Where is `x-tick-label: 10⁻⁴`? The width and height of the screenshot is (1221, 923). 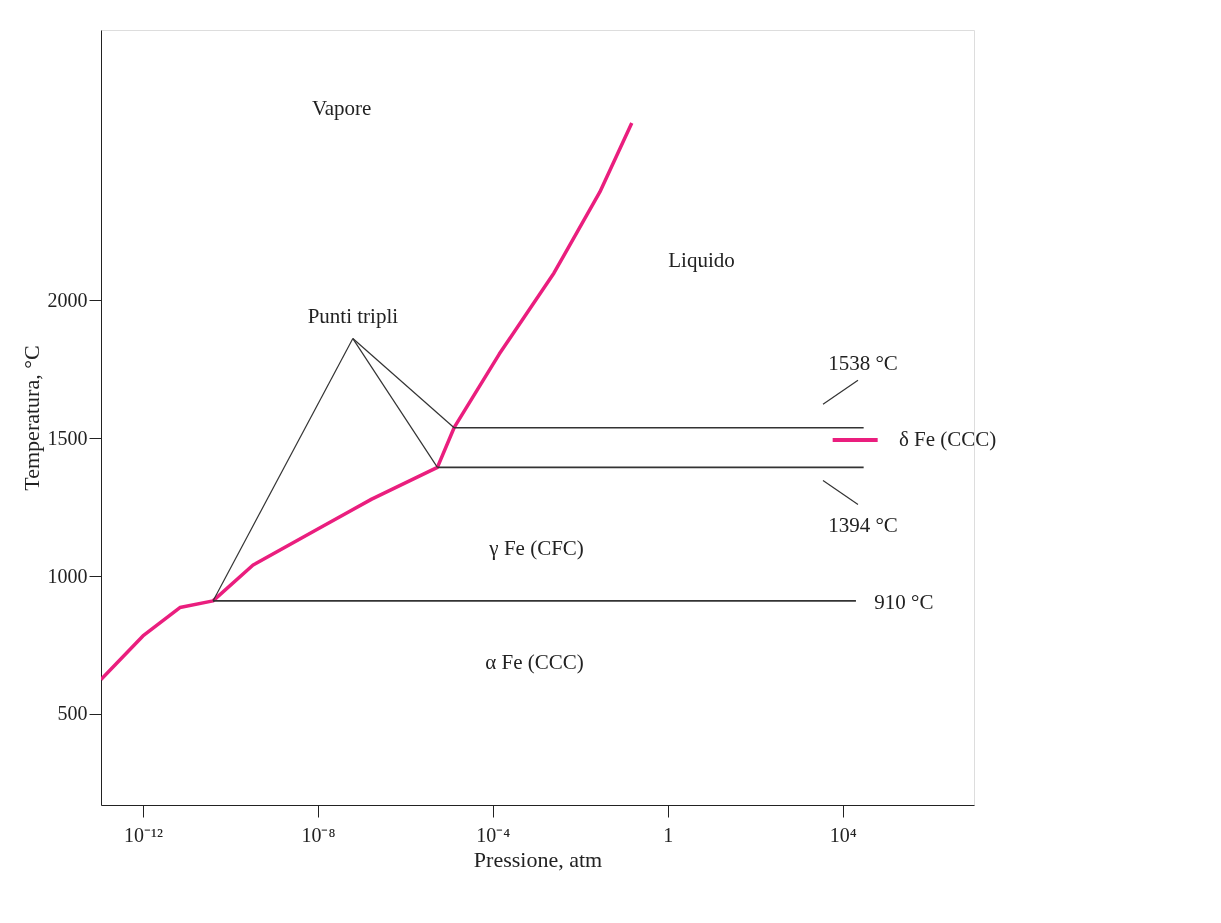 x-tick-label: 10⁻⁴ is located at coordinates (493, 834).